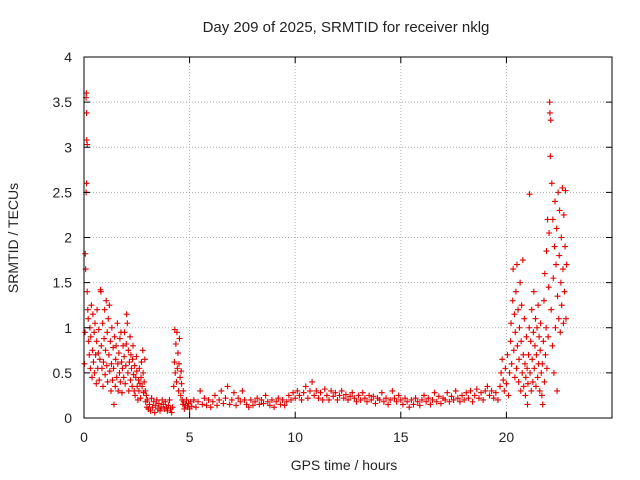  Describe the element at coordinates (507, 437) in the screenshot. I see `x-tick-label: 20` at that location.